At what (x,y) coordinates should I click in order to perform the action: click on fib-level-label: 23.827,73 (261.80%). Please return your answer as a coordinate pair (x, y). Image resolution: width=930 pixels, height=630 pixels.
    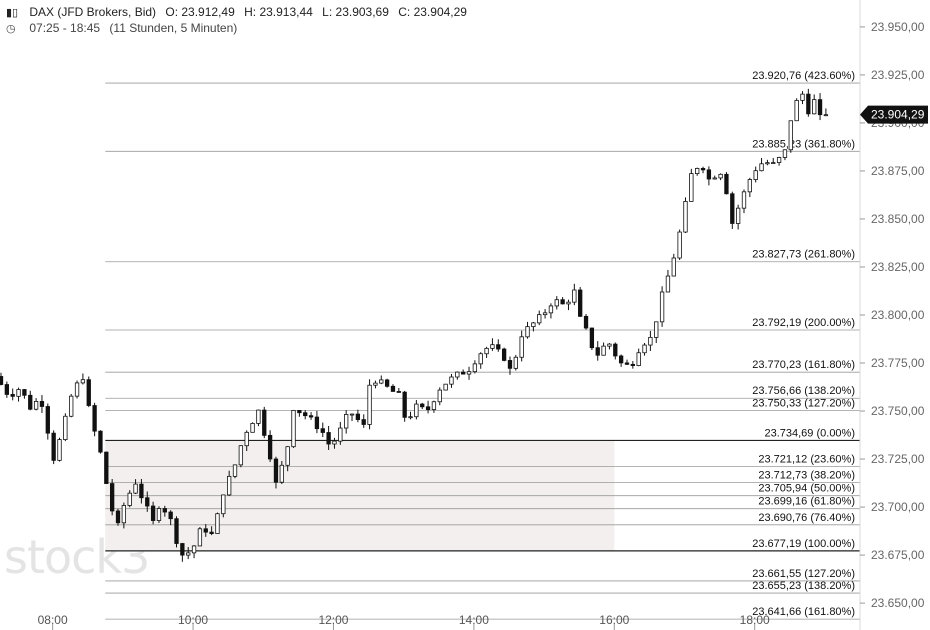
    Looking at the image, I should click on (803, 255).